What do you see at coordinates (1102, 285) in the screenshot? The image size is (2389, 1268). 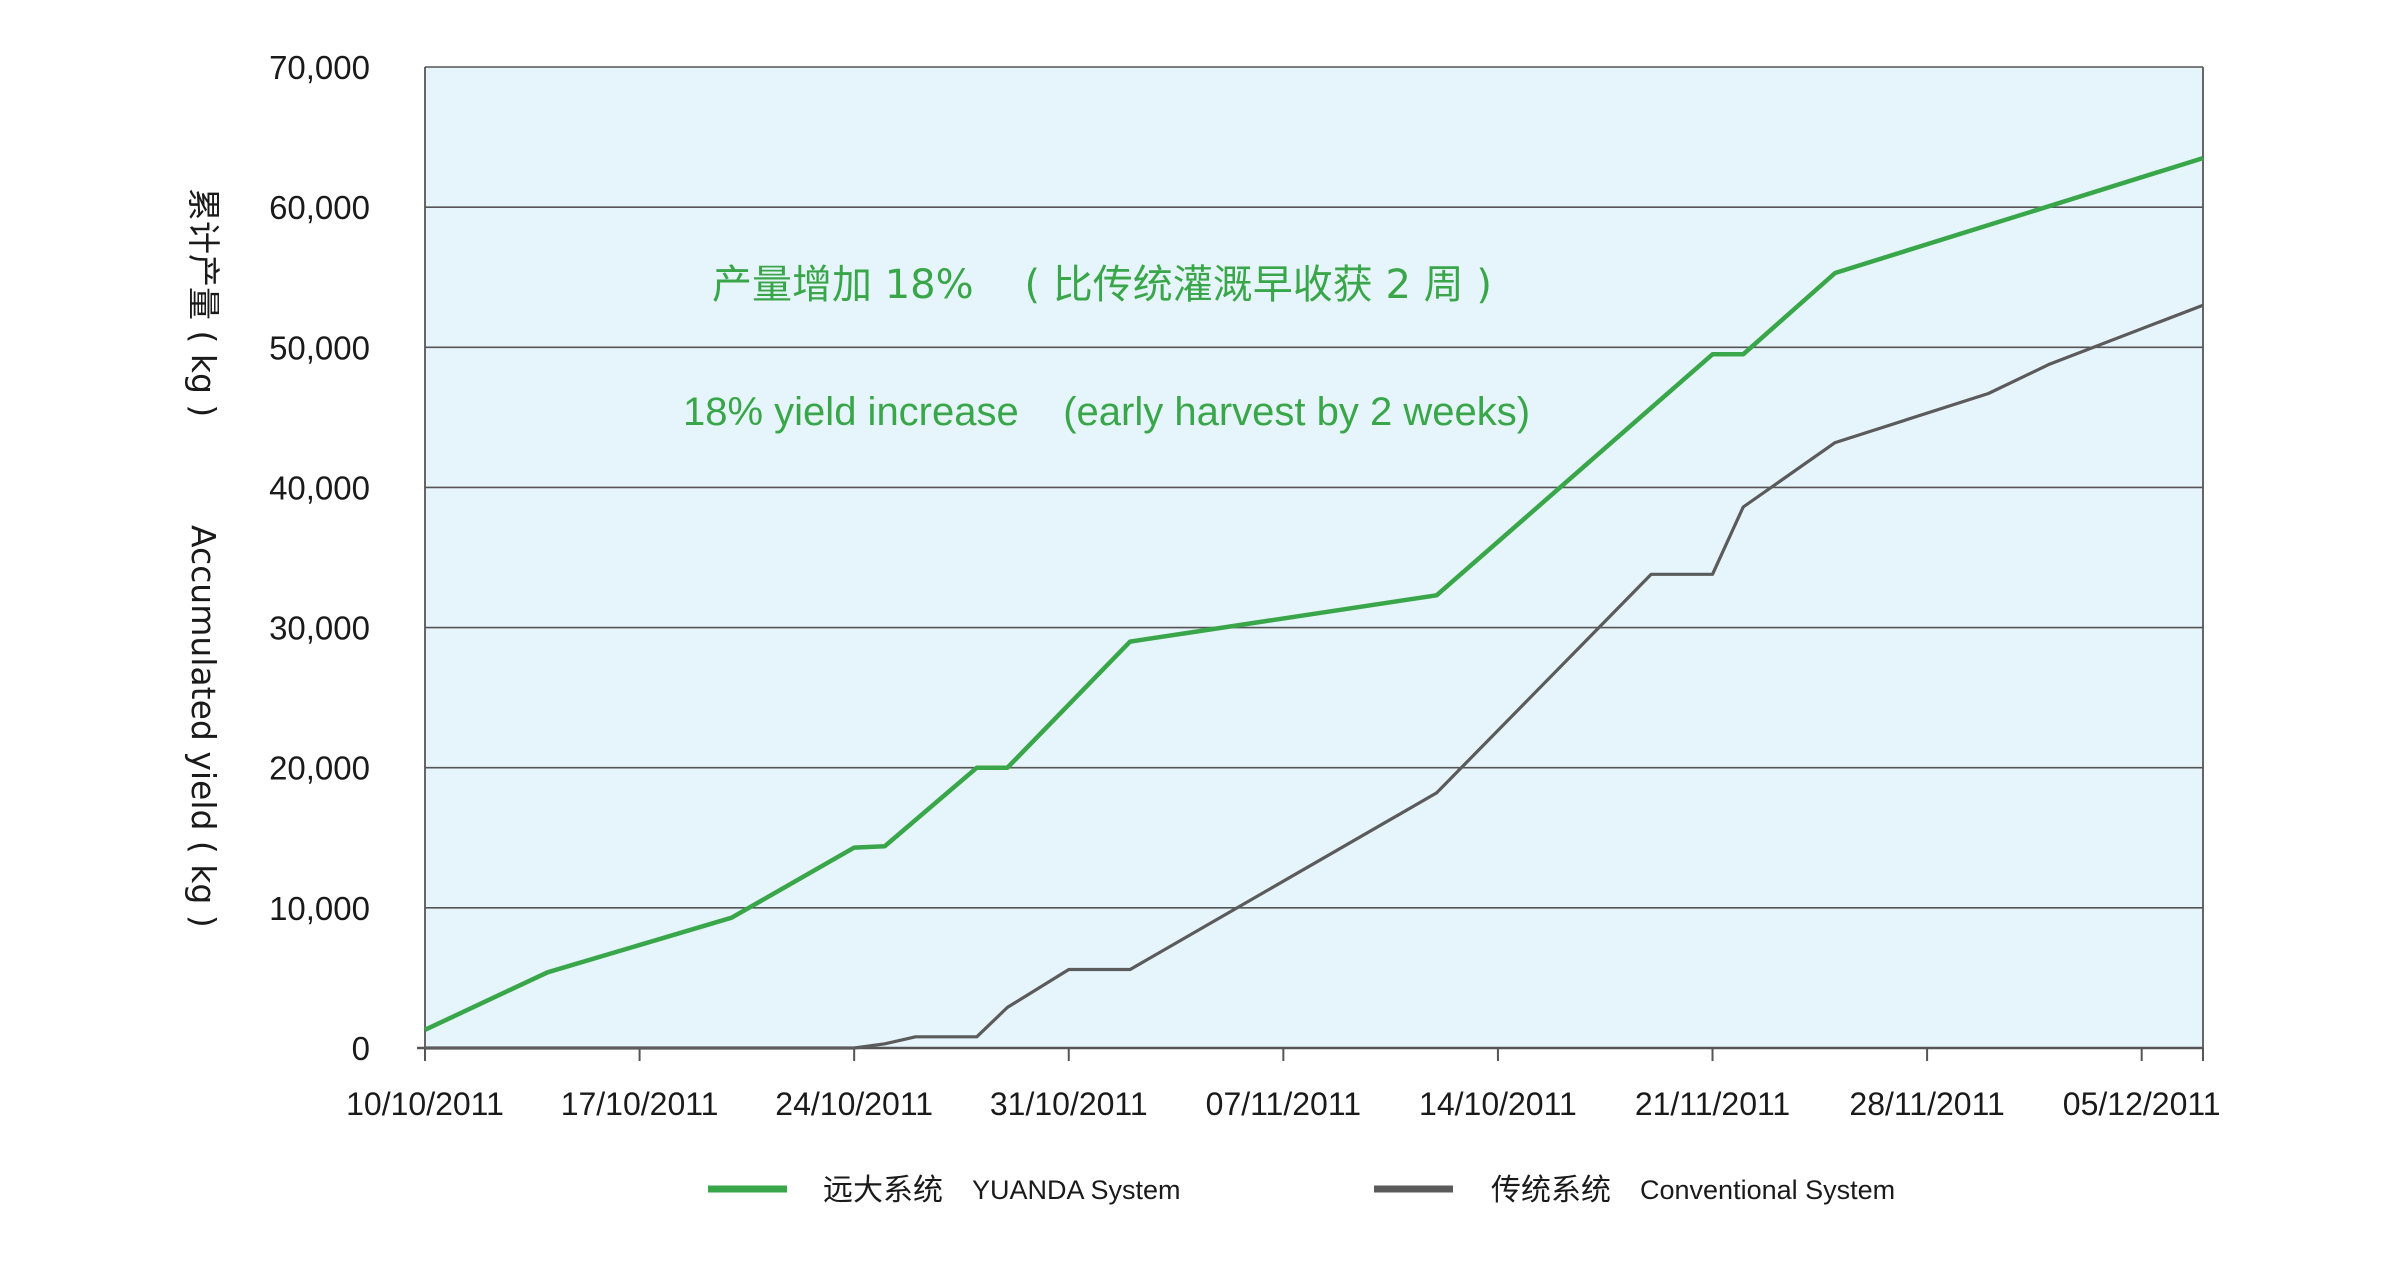 I see `annotation-chinese: 产量增加 18% ( 比传统灌溉早收获 2 周 )` at bounding box center [1102, 285].